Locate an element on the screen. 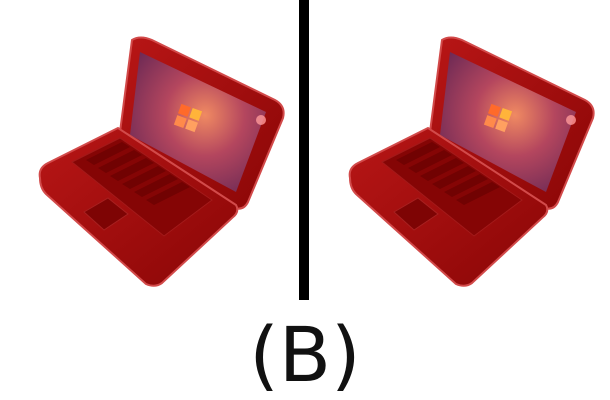 Image resolution: width=610 pixels, height=400 pixels. figure-label: (B) is located at coordinates (305, 354).